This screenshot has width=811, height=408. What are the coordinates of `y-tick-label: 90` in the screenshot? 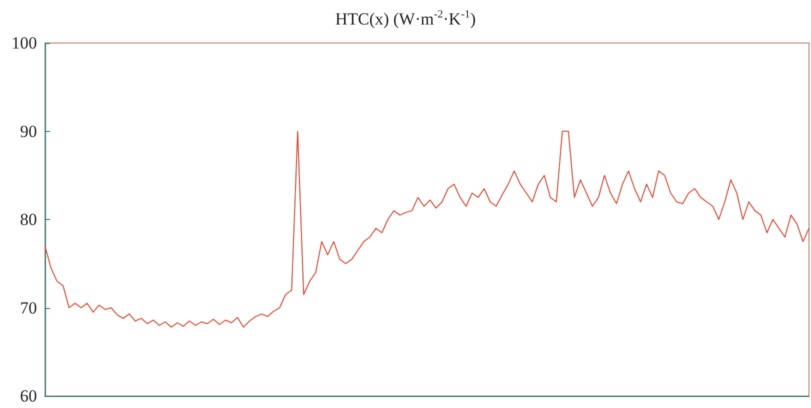 It's located at (28, 131).